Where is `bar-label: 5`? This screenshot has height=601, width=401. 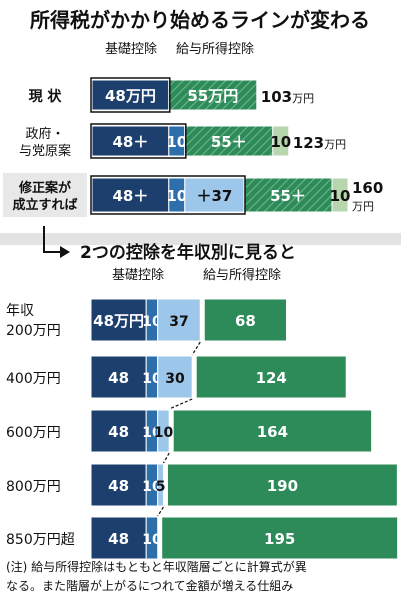
bar-label: 5 is located at coordinates (161, 487).